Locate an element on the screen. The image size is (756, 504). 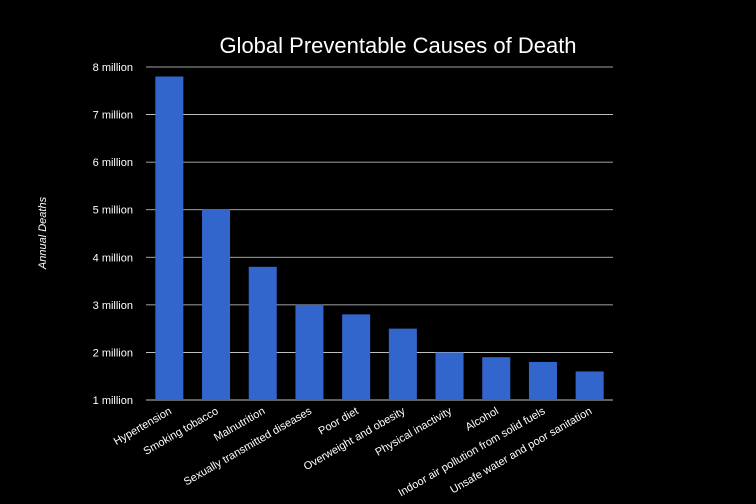
y-tick-label: 3 million is located at coordinates (113, 306).